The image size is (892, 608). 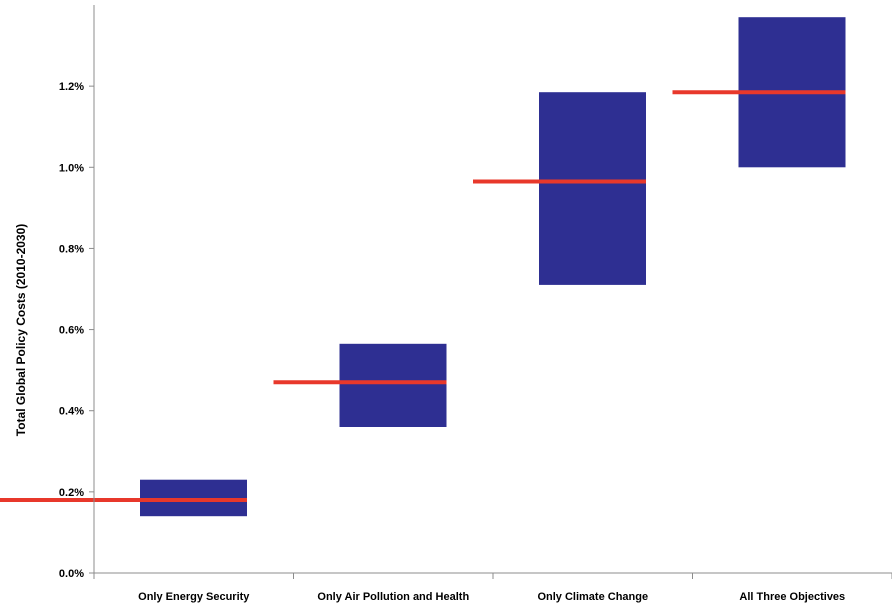 What do you see at coordinates (393, 597) in the screenshot?
I see `x-category-label: Only Air Pollution and Health` at bounding box center [393, 597].